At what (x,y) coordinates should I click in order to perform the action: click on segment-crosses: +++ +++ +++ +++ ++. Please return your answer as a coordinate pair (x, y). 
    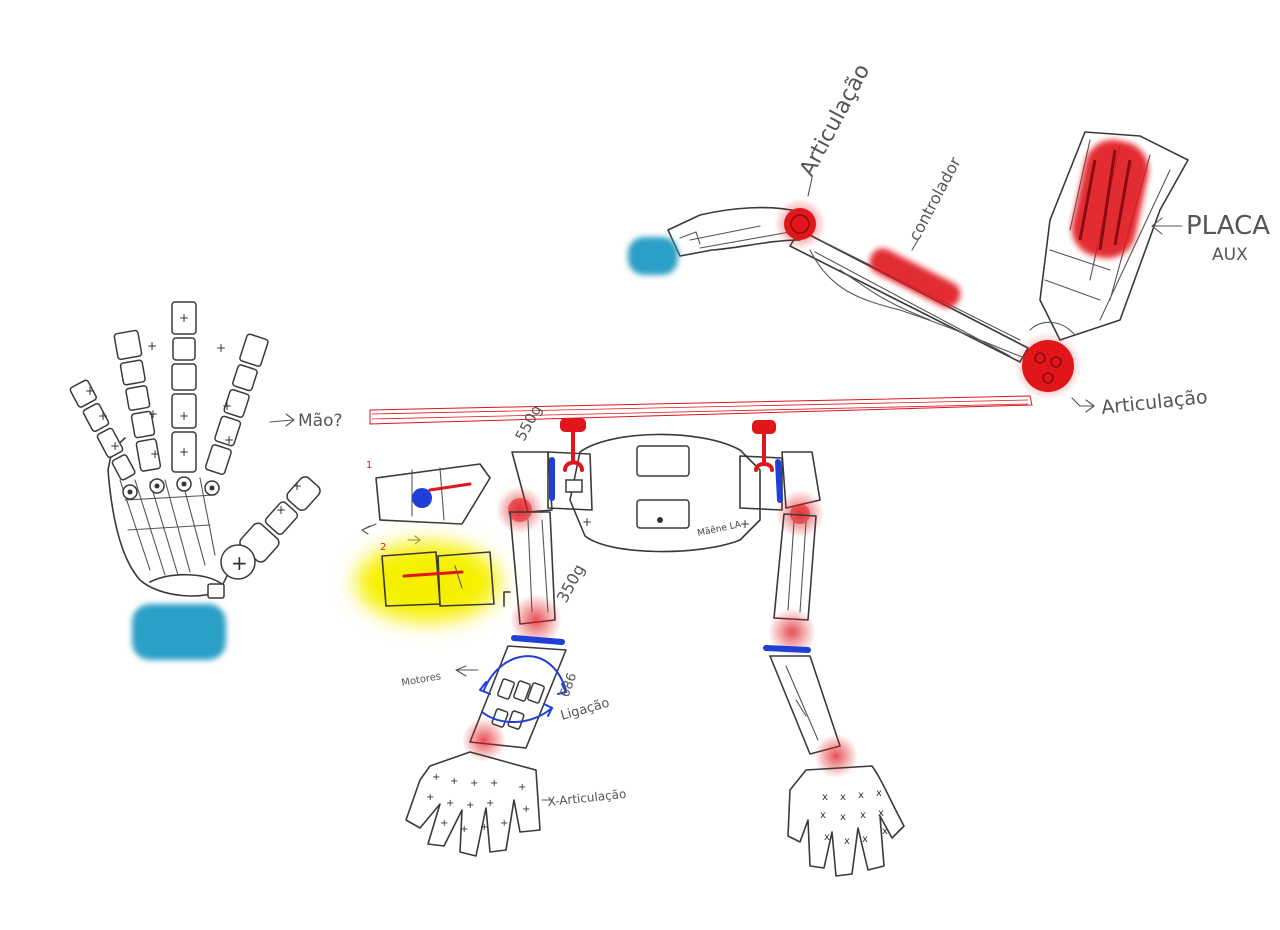
    Looking at the image, I should click on (193, 414).